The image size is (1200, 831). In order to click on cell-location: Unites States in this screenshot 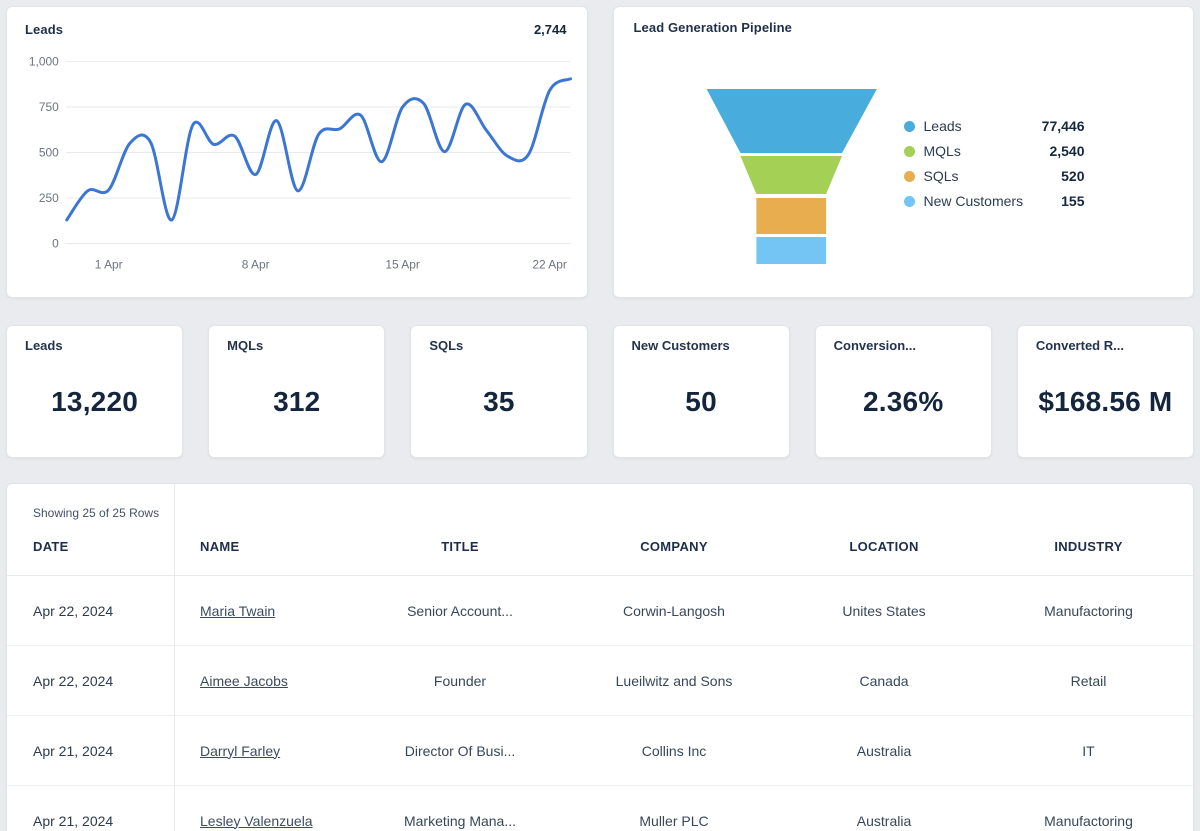, I will do `click(884, 610)`.